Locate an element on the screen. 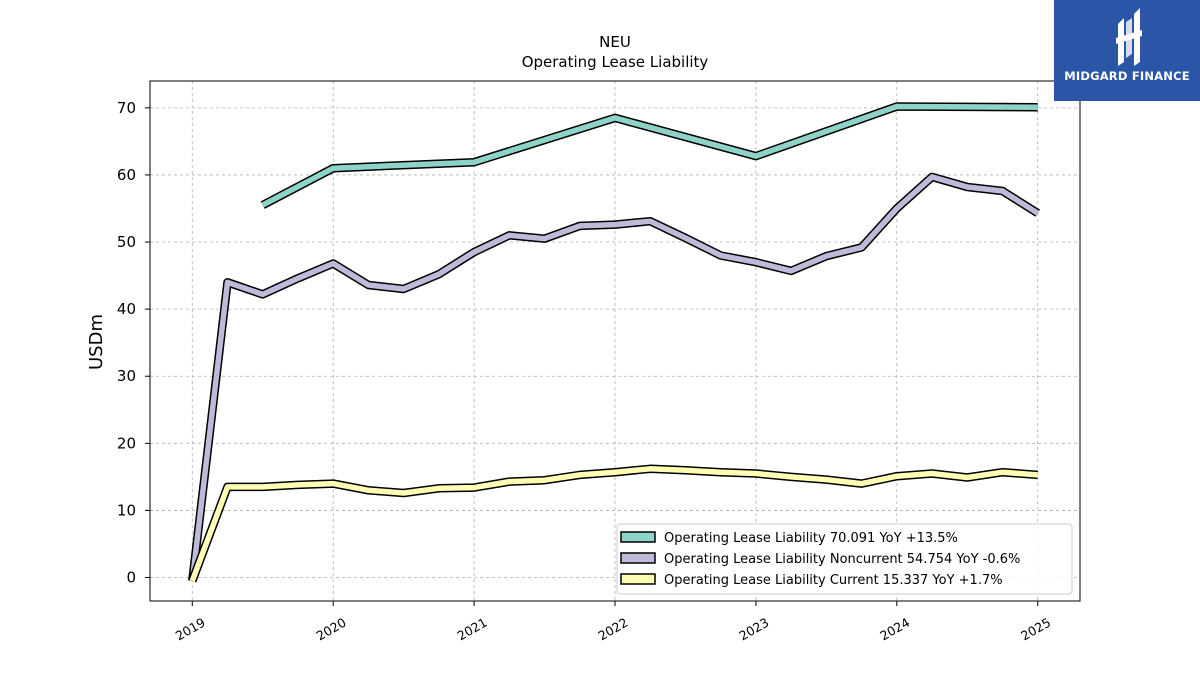 The height and width of the screenshot is (675, 1200). chart-subtitle: Operating Lease Liability is located at coordinates (615, 62).